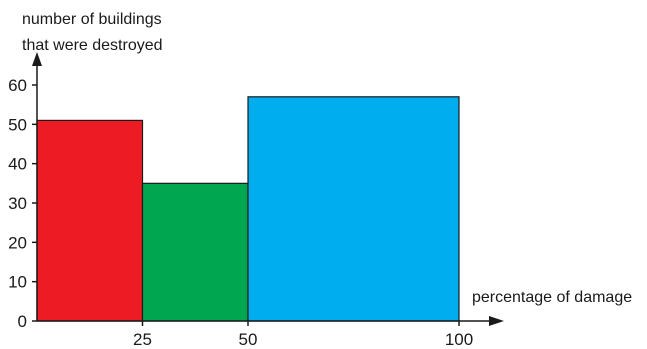 This screenshot has height=349, width=647. Describe the element at coordinates (142, 339) in the screenshot. I see `x-tick-label-25: 25` at that location.